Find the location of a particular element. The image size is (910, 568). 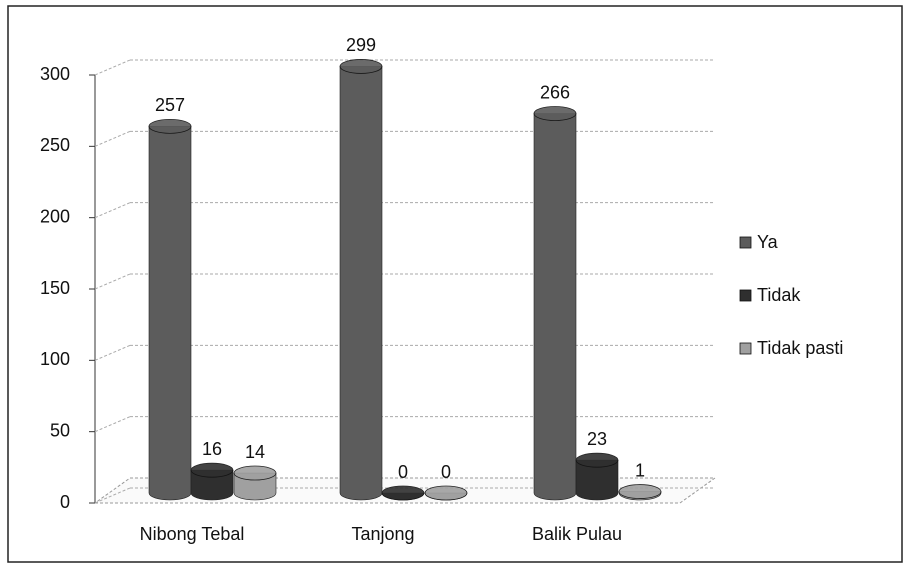

legend-label: Tidak is located at coordinates (779, 295).